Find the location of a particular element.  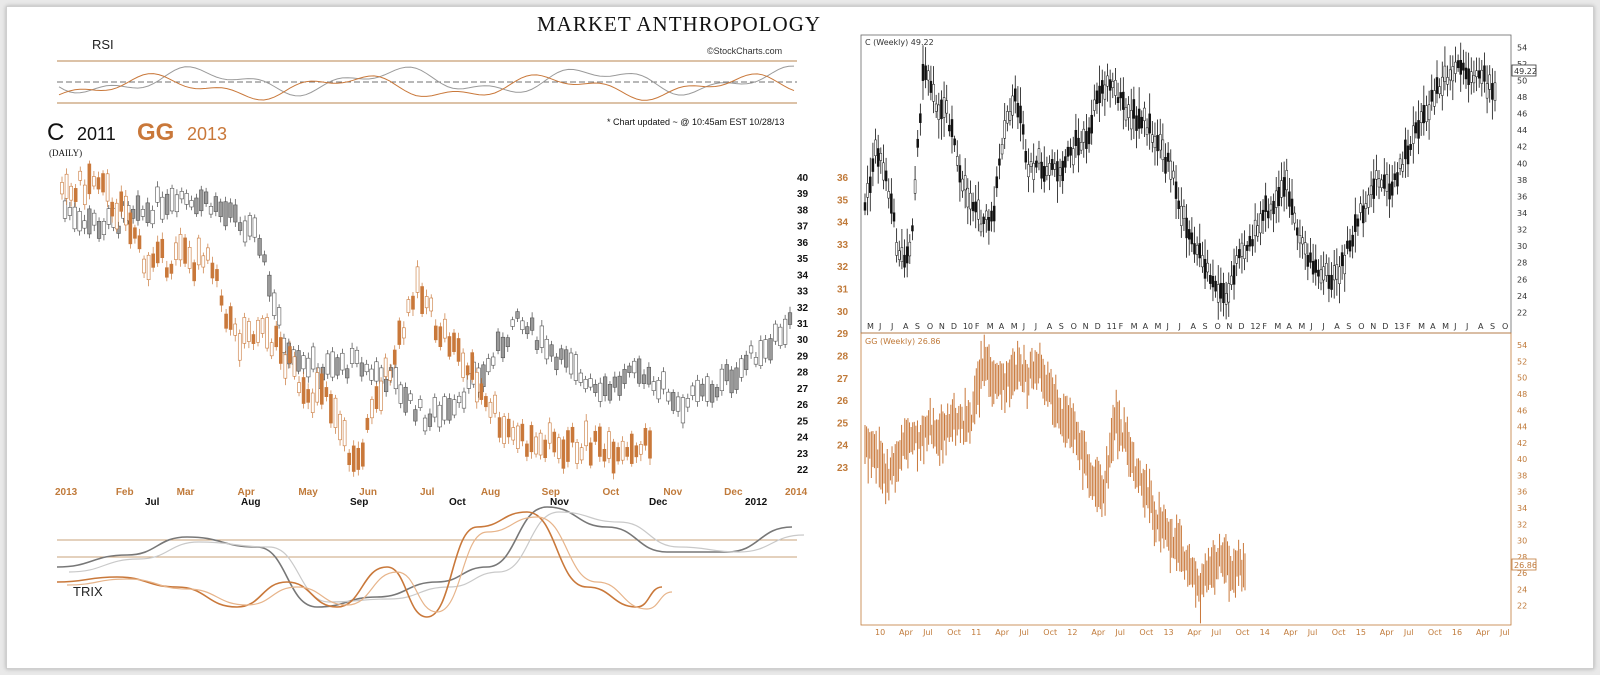

y-right-tick: 33 is located at coordinates (803, 292).